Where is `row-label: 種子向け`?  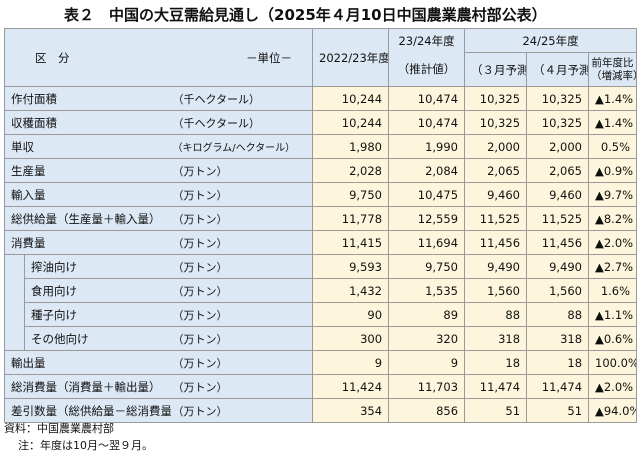
row-label: 種子向け is located at coordinates (97, 314).